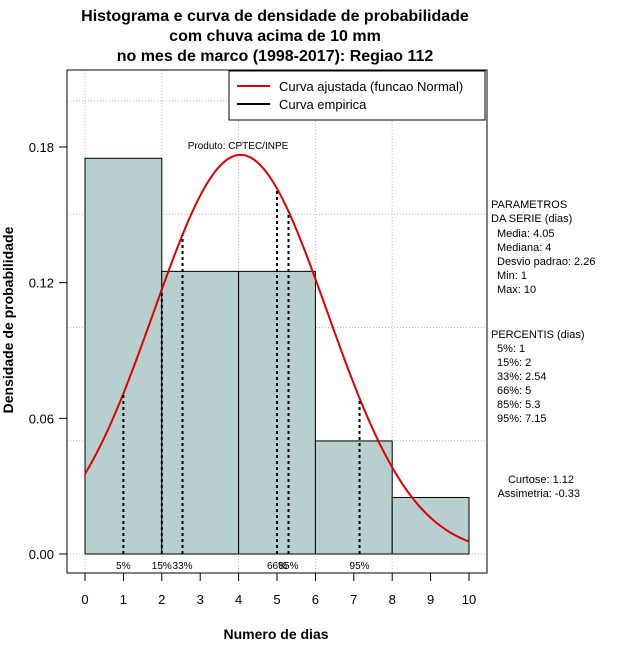  What do you see at coordinates (323, 104) in the screenshot?
I see `legend-label-empirical: Curva empirica` at bounding box center [323, 104].